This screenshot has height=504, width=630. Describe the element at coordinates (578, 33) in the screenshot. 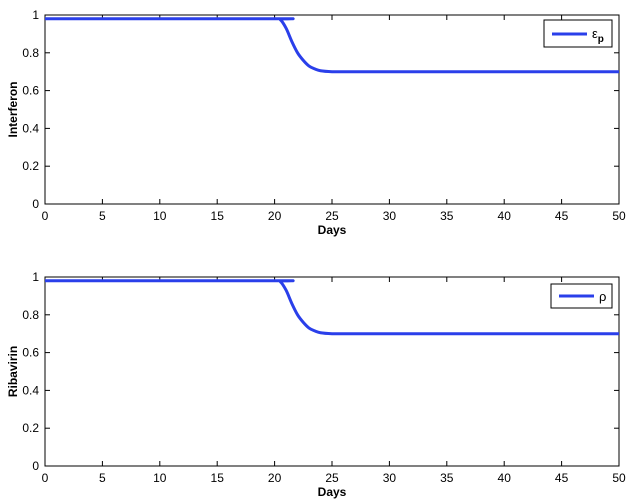

I see `legend: εp` at that location.